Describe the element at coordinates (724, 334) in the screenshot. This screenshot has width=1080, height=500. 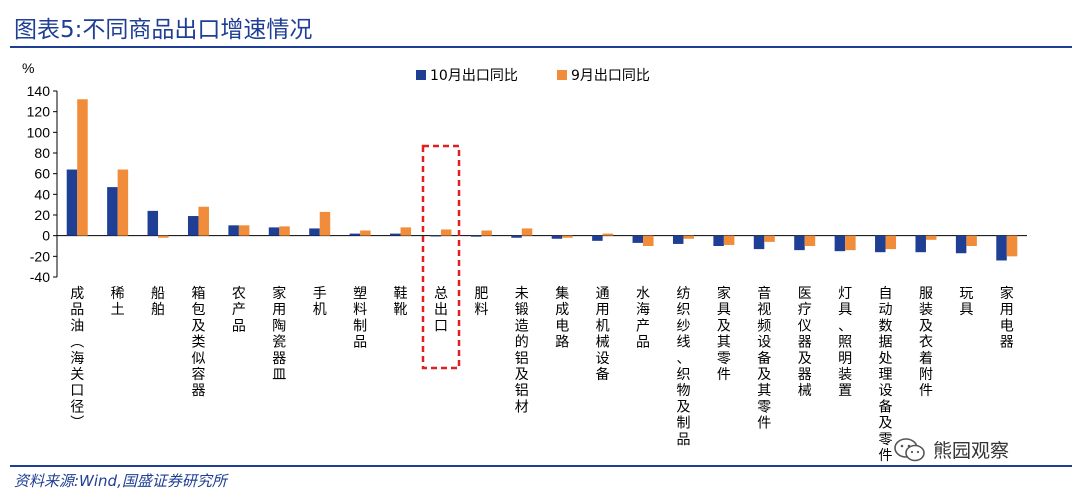
I see `category-label-16: 家具及其零件` at that location.